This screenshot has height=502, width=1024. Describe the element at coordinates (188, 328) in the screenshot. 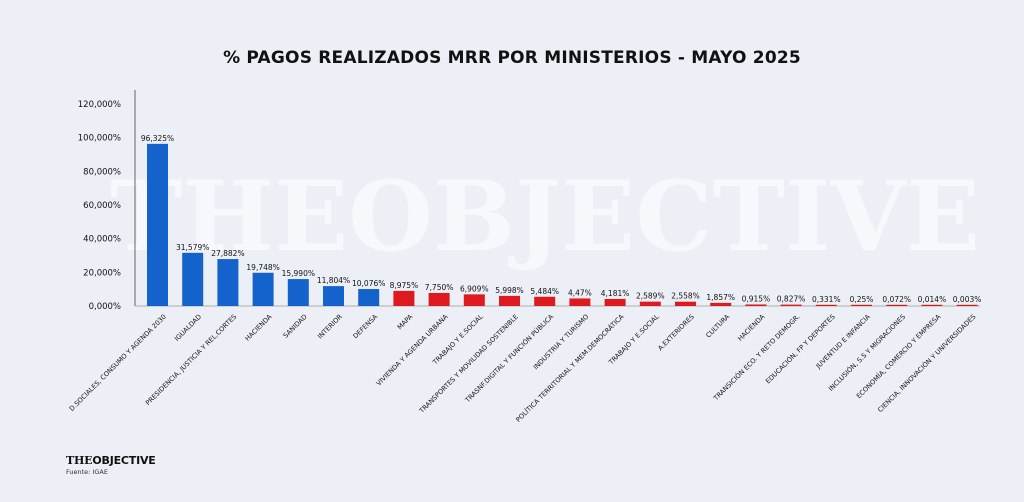

I see `category-label: IGUALDAD` at that location.